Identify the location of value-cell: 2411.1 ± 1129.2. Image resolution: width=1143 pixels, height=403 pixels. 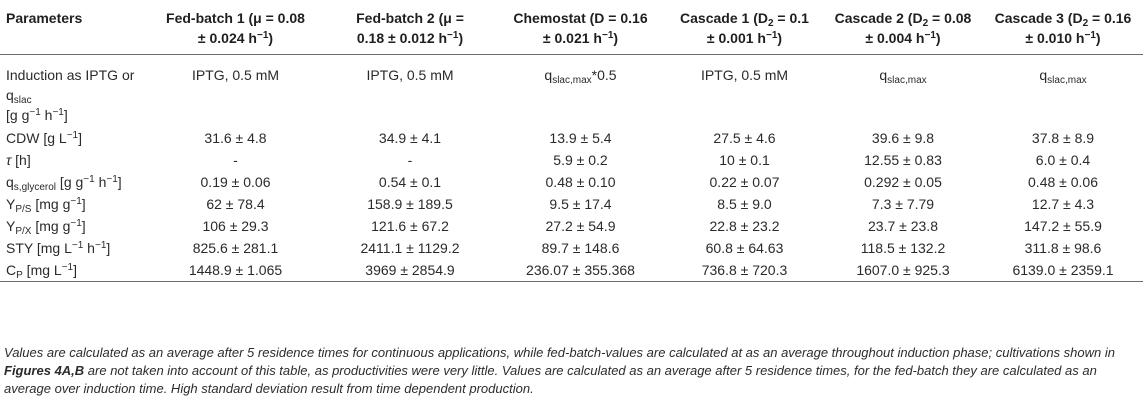
(410, 248).